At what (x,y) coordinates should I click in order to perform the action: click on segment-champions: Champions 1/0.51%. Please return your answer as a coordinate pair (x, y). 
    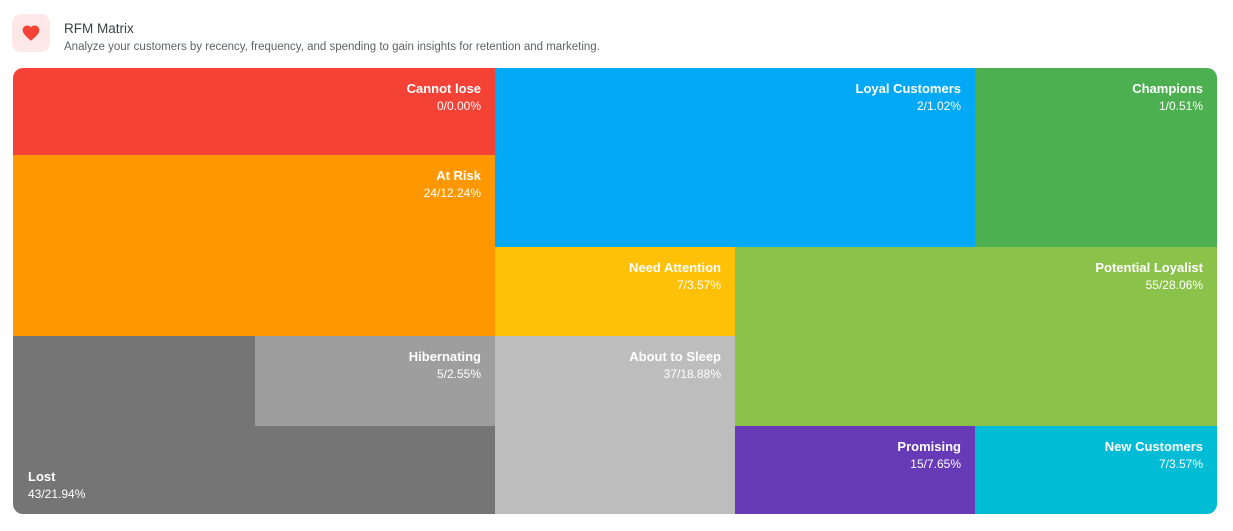
    Looking at the image, I should click on (1096, 157).